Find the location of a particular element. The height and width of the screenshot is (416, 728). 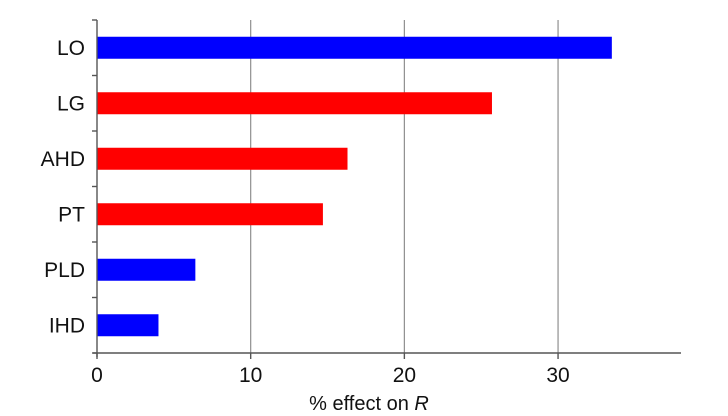

y-category-label-pt: PT is located at coordinates (71, 214).